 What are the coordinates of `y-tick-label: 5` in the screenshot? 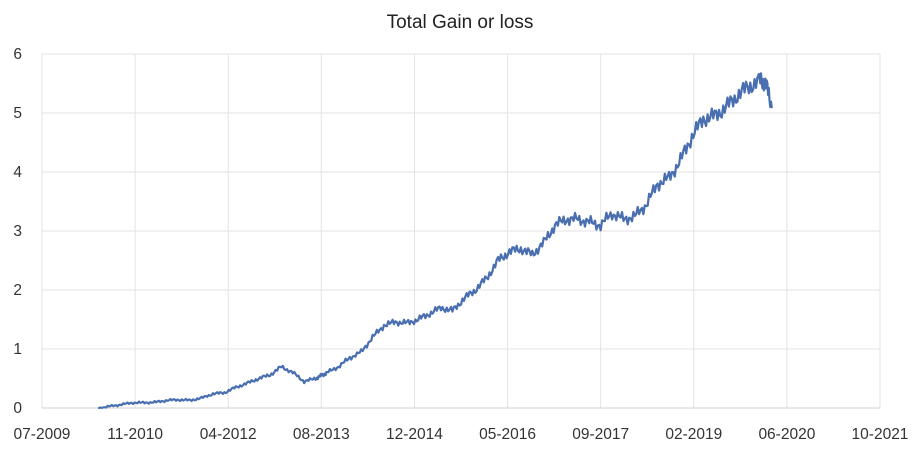 It's located at (17, 113).